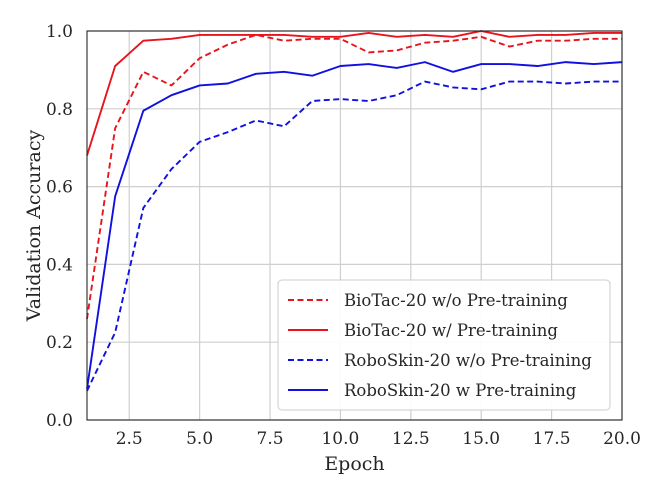  Describe the element at coordinates (451, 330) in the screenshot. I see `legend-label: BioTac-20 w/ Pre-training` at that location.